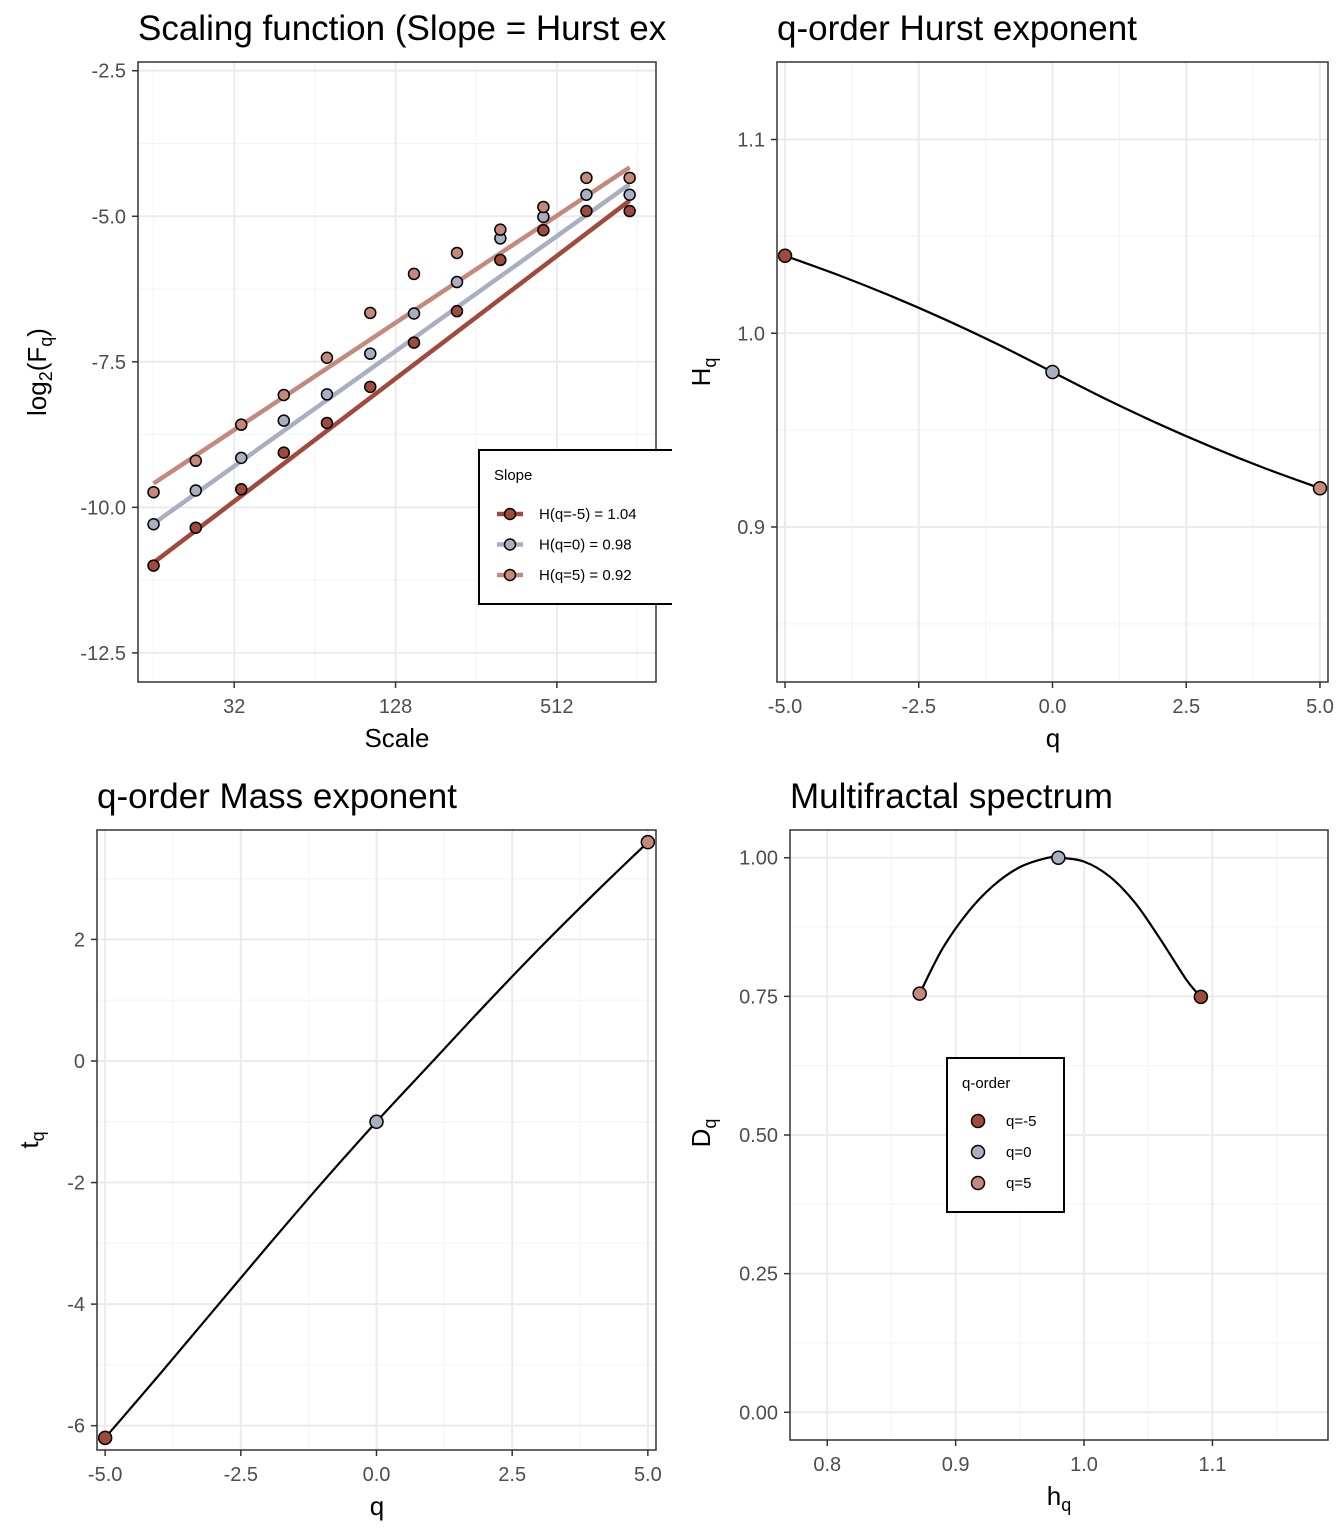  I want to click on legend: q-order q=-5 q=0 q=5, so click(1005, 1135).